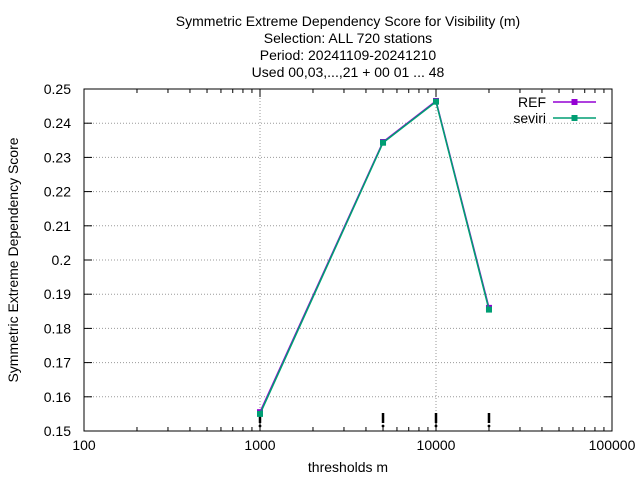 The image size is (640, 485). Describe the element at coordinates (348, 38) in the screenshot. I see `chart-title-line-2: Selection: ALL 720 stations` at that location.